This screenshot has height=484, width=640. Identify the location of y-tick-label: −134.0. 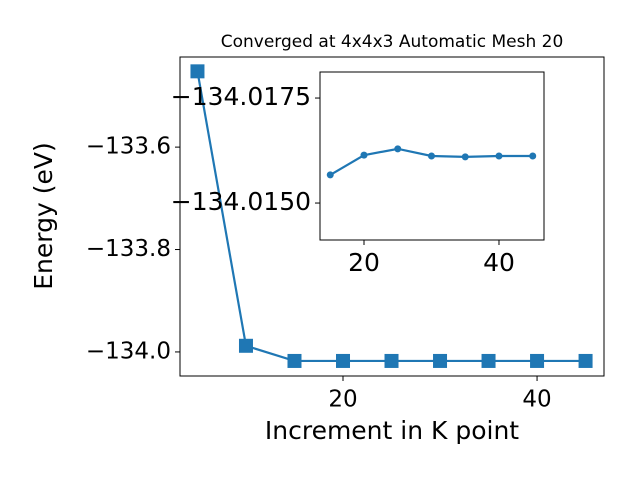
(128, 351).